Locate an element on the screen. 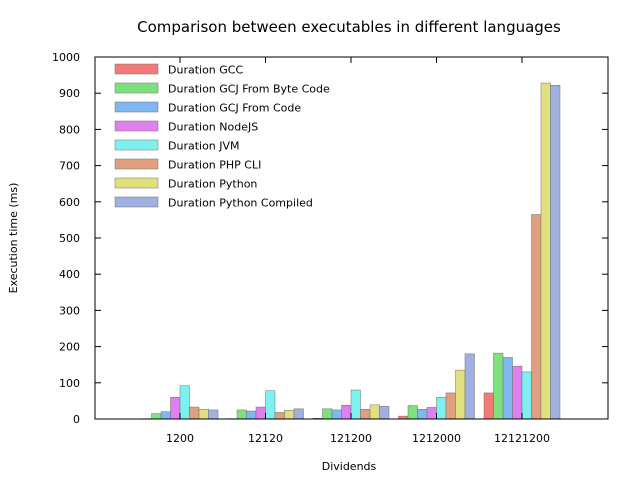 The image size is (640, 480). y-tick-label: 900 is located at coordinates (69, 93).